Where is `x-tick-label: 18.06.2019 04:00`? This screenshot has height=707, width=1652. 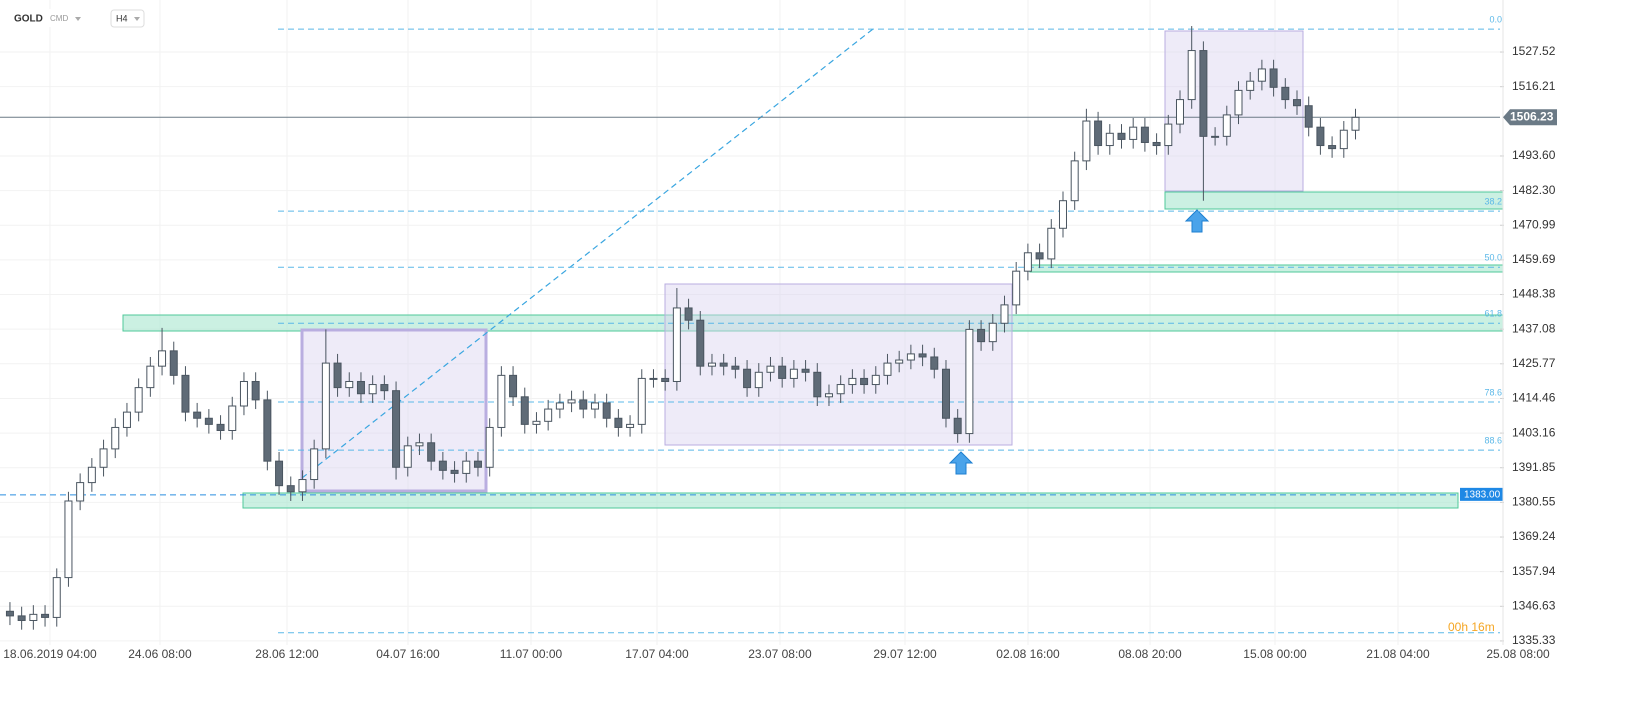
x-tick-label: 18.06.2019 04:00 is located at coordinates (50, 654).